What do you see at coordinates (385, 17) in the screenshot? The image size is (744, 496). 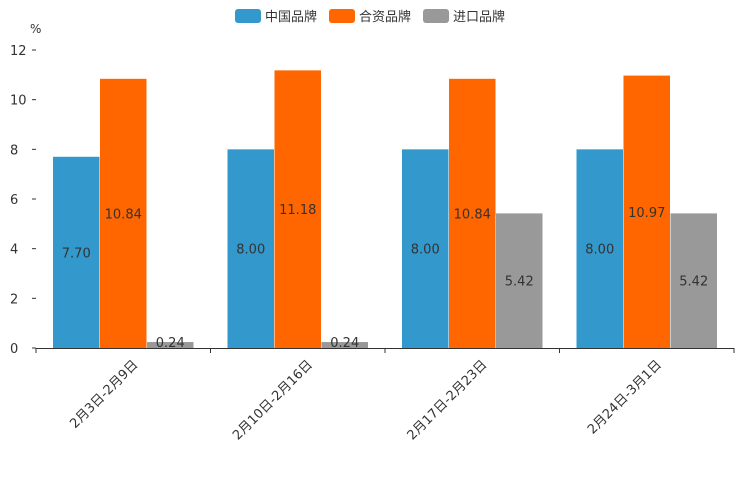 I see `legend-label: 合资品牌` at bounding box center [385, 17].